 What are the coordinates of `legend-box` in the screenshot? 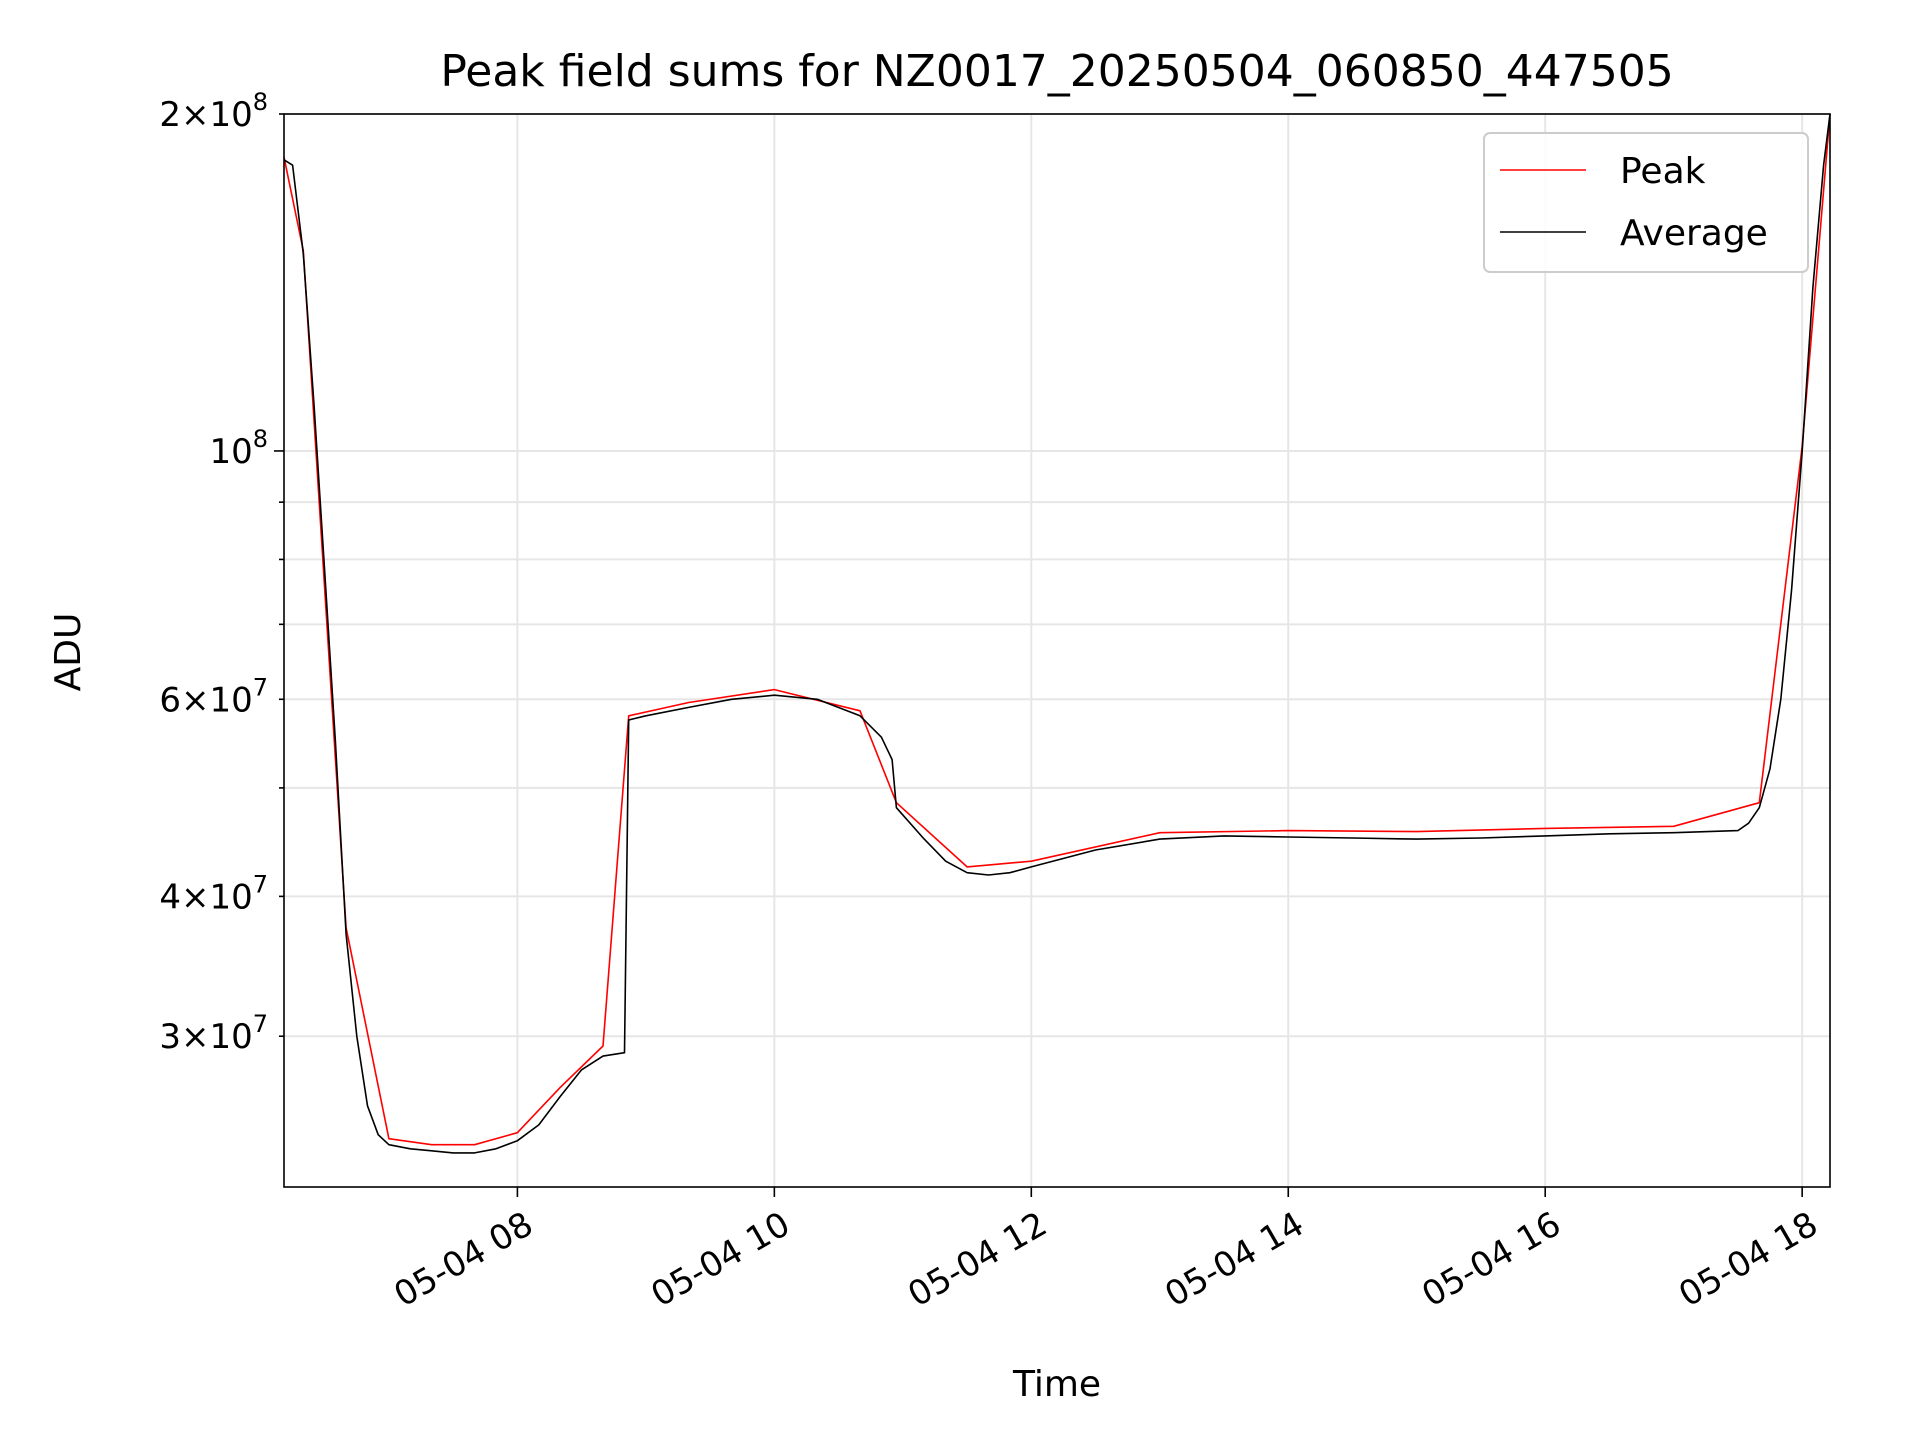 It's located at (1646, 202).